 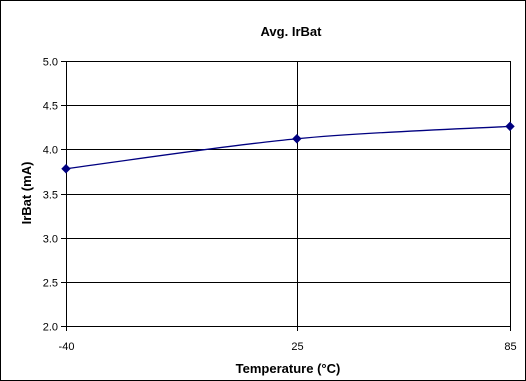 What do you see at coordinates (50, 107) in the screenshot?
I see `y-tick-label: 4.5` at bounding box center [50, 107].